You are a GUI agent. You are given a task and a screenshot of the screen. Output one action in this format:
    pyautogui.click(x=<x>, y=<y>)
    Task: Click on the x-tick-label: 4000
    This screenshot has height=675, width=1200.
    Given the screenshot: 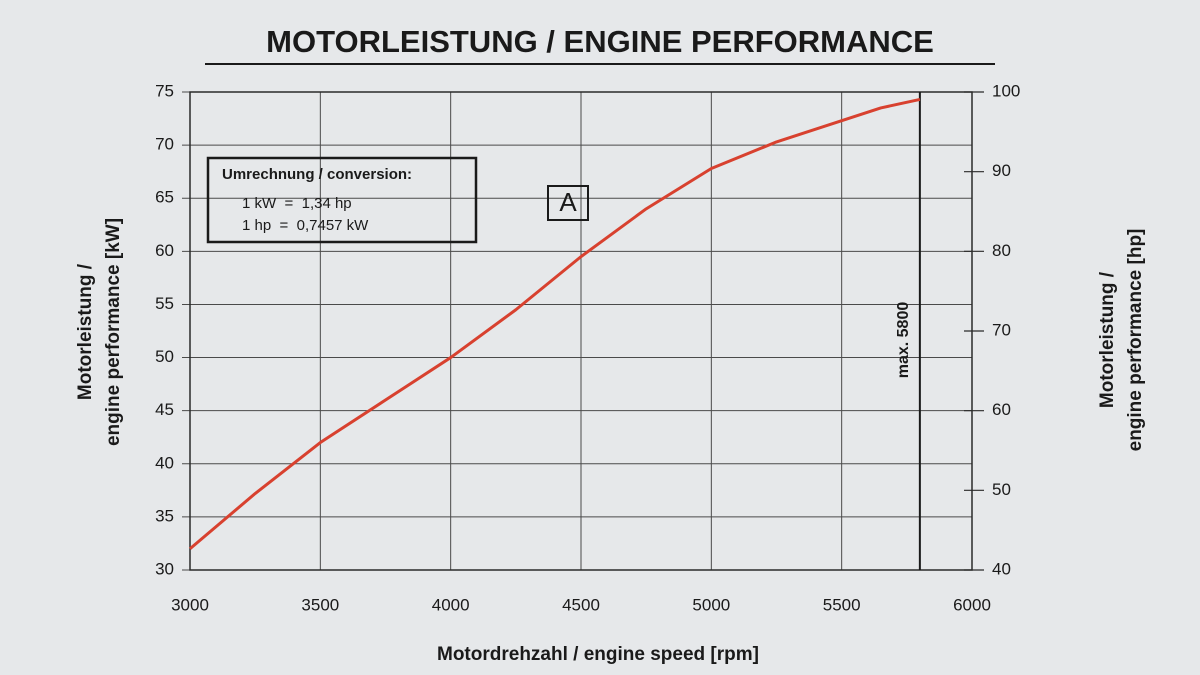 What is the action you would take?
    pyautogui.click(x=451, y=604)
    